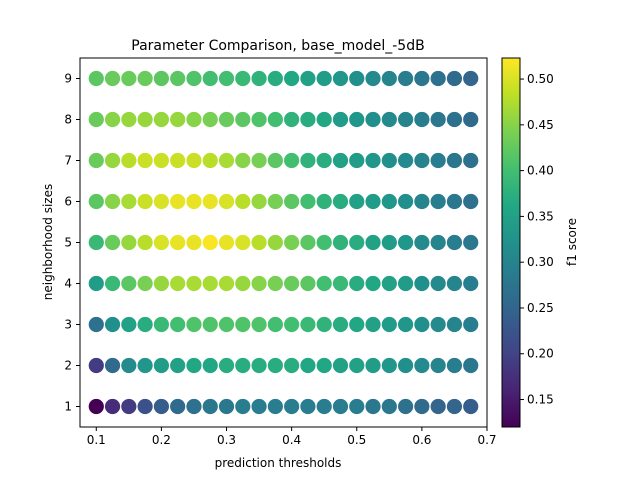  What do you see at coordinates (226, 440) in the screenshot?
I see `x-tick-label: 0.3` at bounding box center [226, 440].